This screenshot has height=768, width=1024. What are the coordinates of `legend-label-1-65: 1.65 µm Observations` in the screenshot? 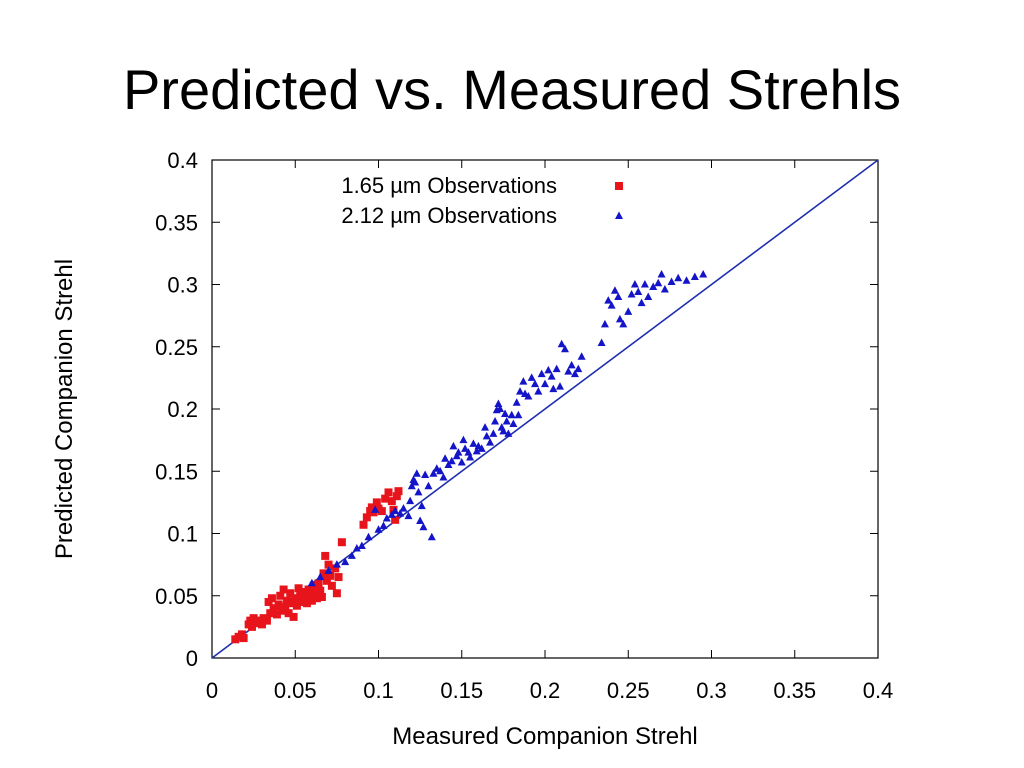 It's located at (449, 185).